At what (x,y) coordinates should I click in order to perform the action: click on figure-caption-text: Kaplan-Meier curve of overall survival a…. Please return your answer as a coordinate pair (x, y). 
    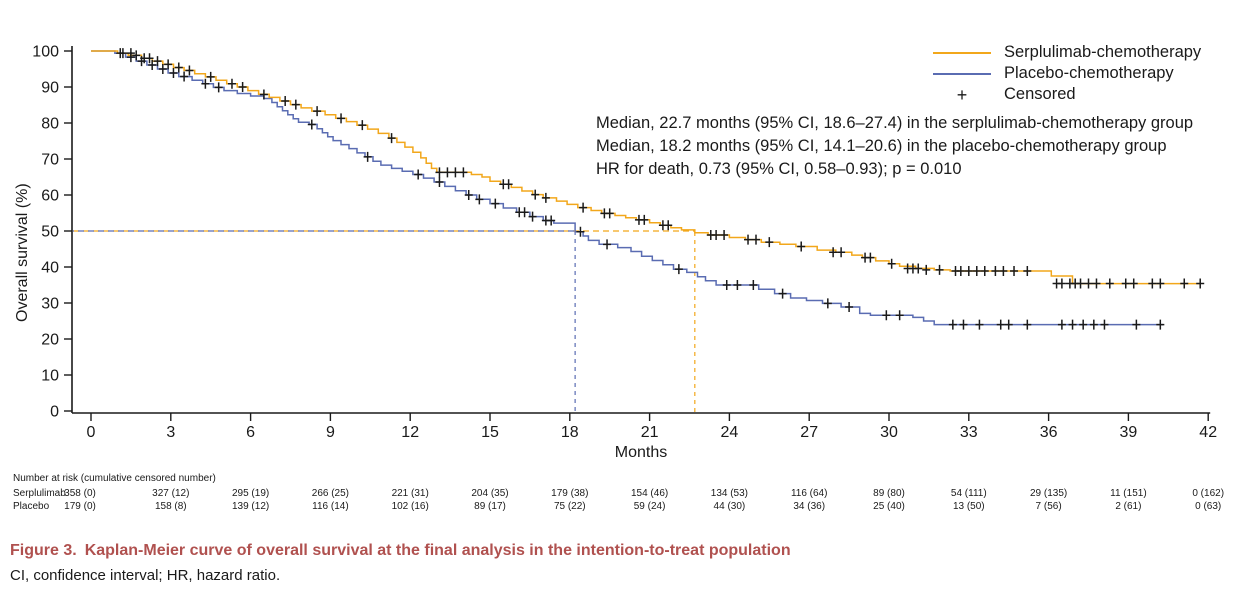
    Looking at the image, I should click on (437, 550).